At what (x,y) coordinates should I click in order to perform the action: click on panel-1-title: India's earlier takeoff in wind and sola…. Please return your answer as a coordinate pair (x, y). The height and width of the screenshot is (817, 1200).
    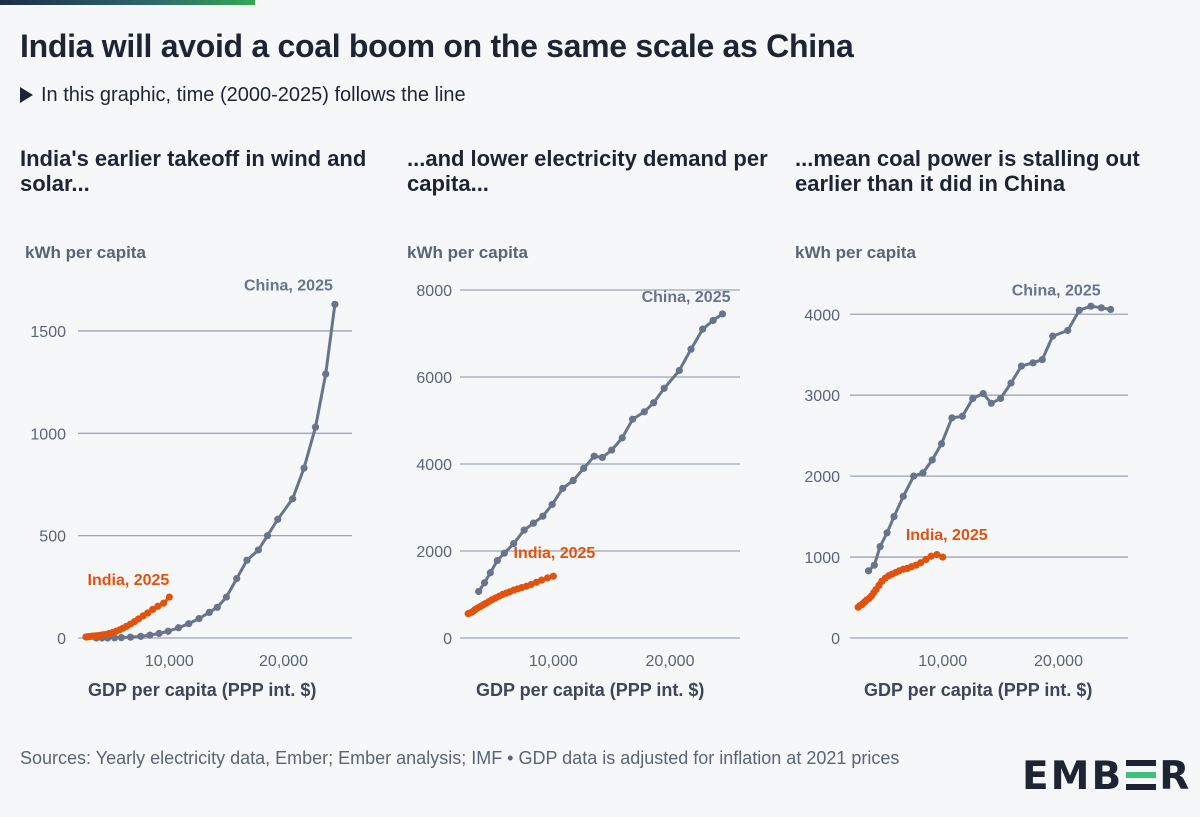
    Looking at the image, I should click on (193, 171).